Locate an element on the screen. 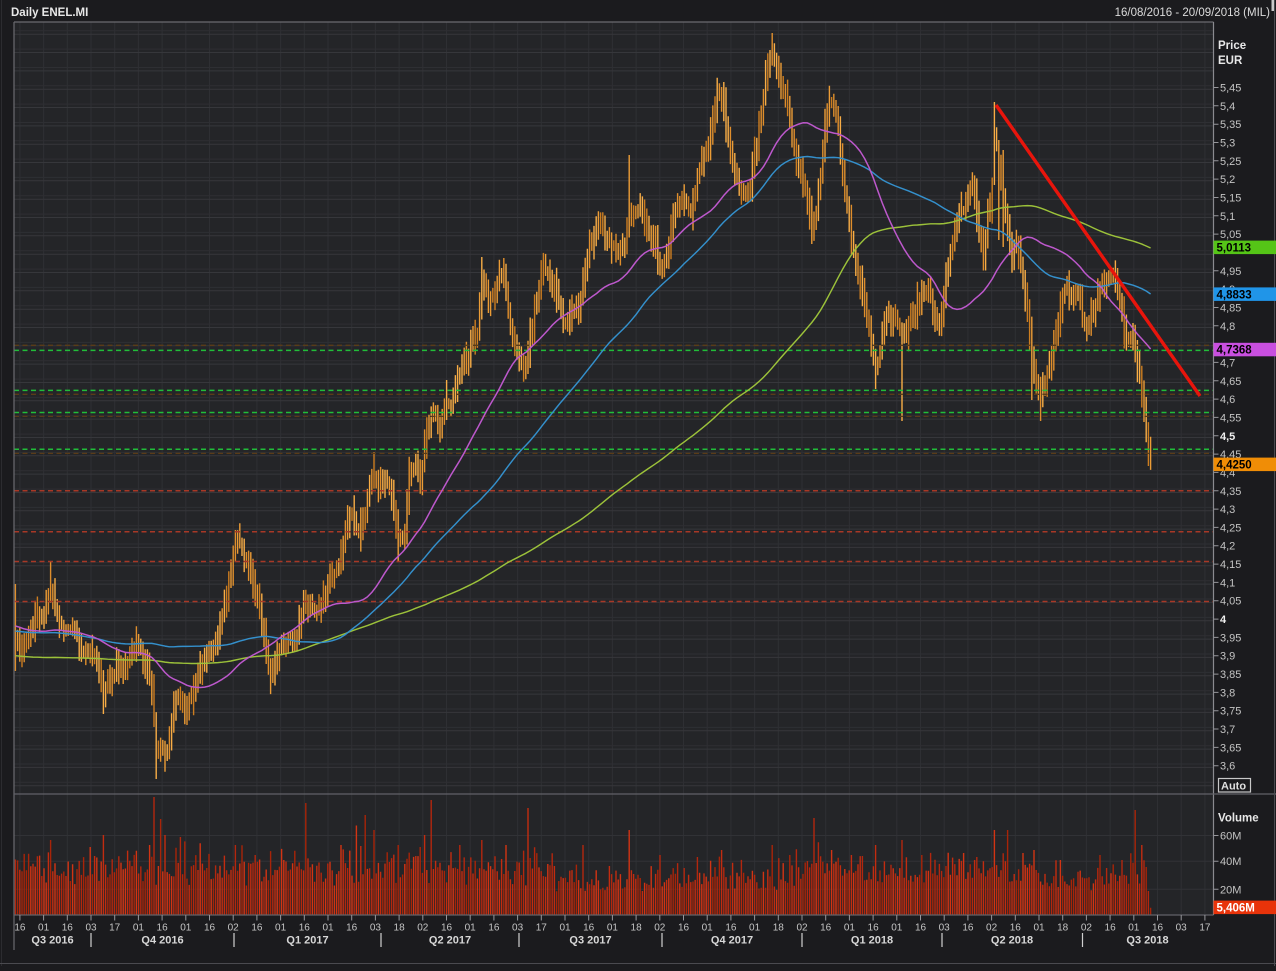 Image resolution: width=1276 pixels, height=971 pixels. svg-text: Q2 2017 is located at coordinates (450, 941).